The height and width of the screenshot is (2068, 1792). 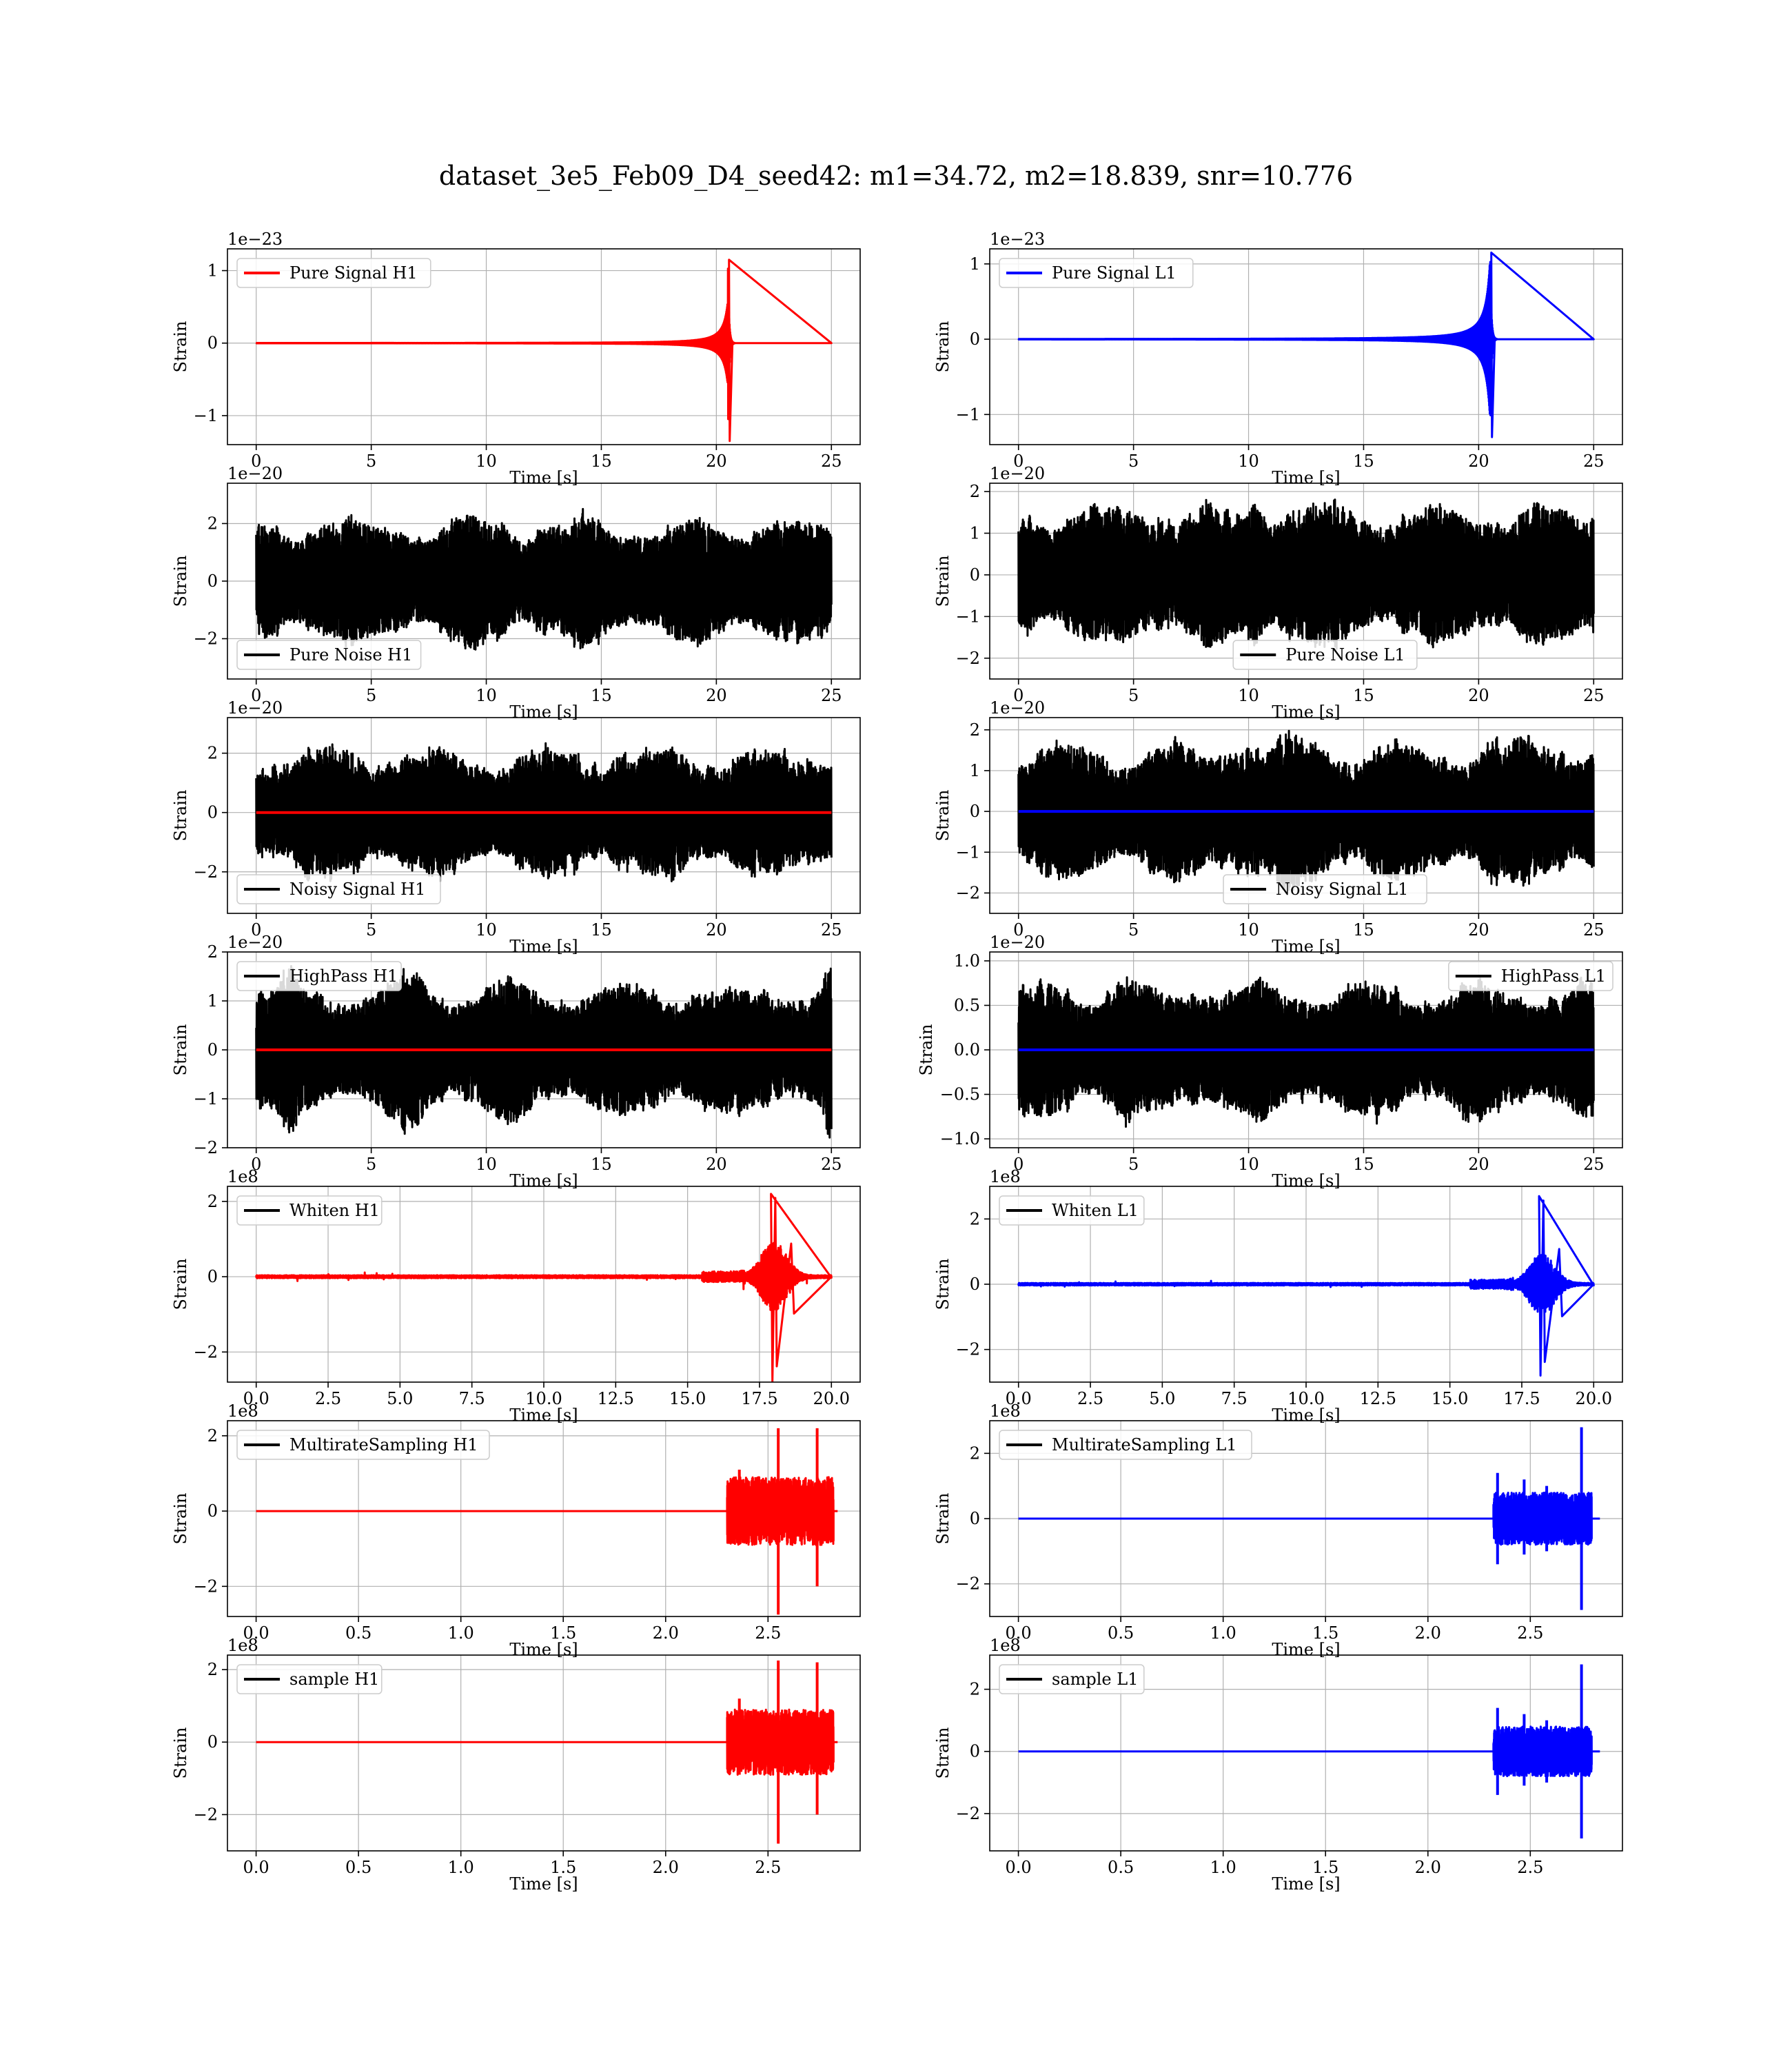 What do you see at coordinates (967, 1050) in the screenshot?
I see `y-tick-label: 0.0` at bounding box center [967, 1050].